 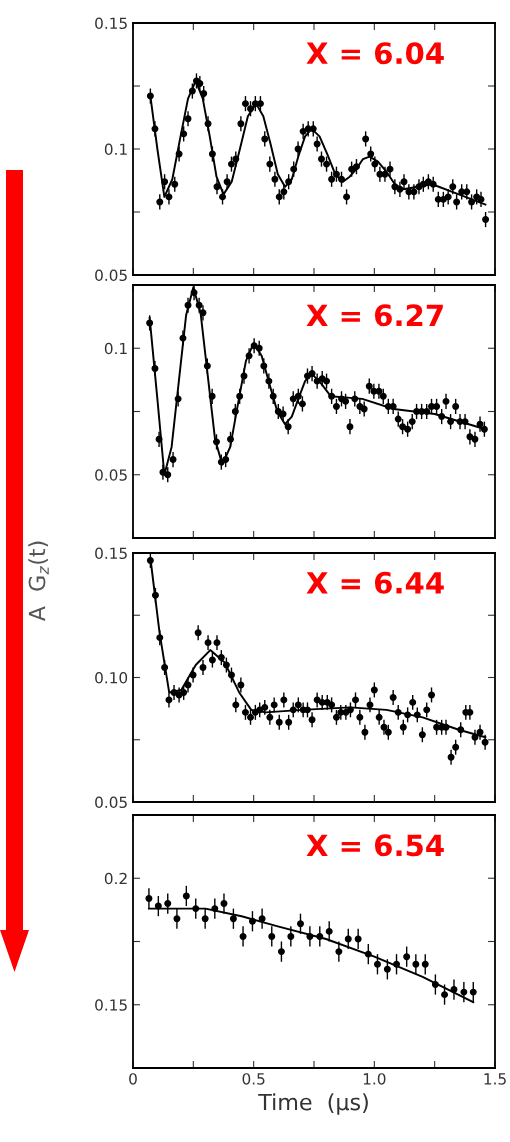 What do you see at coordinates (111, 677) in the screenshot?
I see `y-tick-label: 0.10` at bounding box center [111, 677].